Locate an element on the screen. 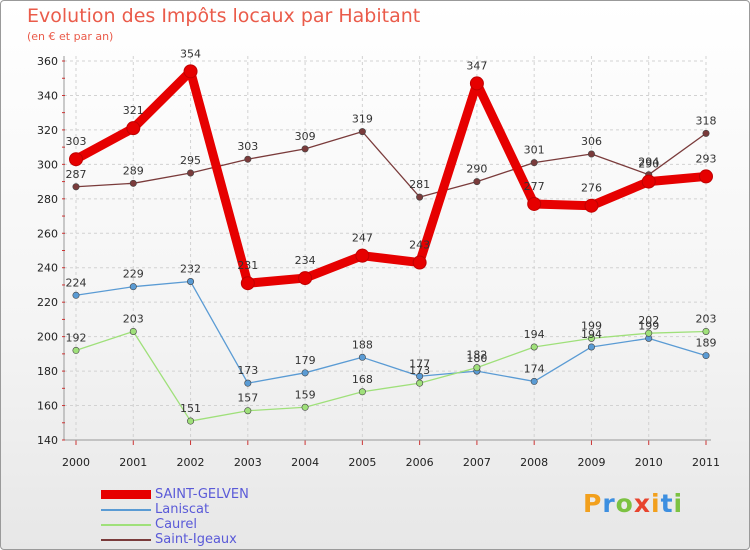 This screenshot has width=750, height=550. data-label: 243 is located at coordinates (419, 245).